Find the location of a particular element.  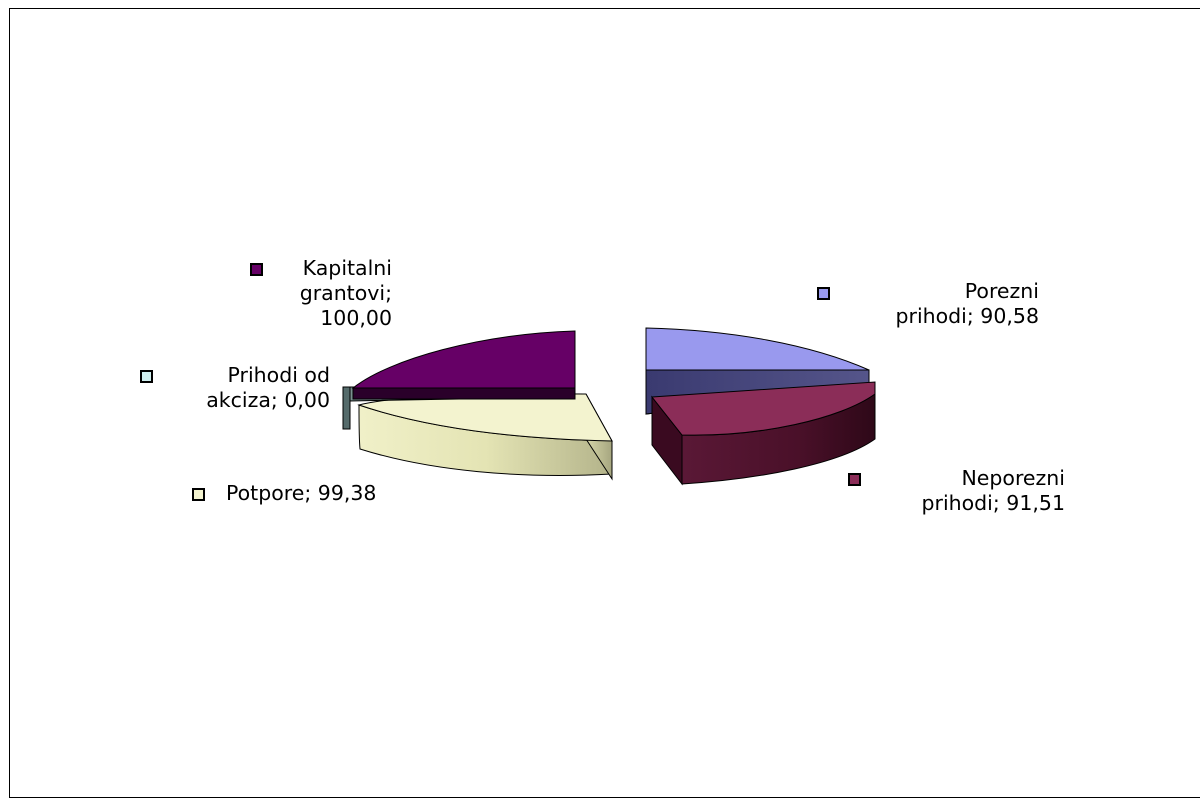

data-label-line: akciza; 0,00 is located at coordinates (268, 400).